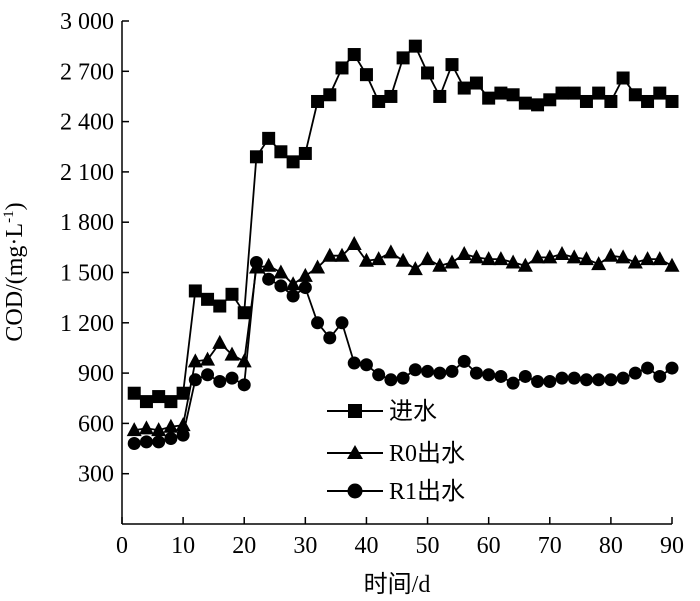  Describe the element at coordinates (15, 206) in the screenshot. I see `y-axis-title-close: )` at that location.